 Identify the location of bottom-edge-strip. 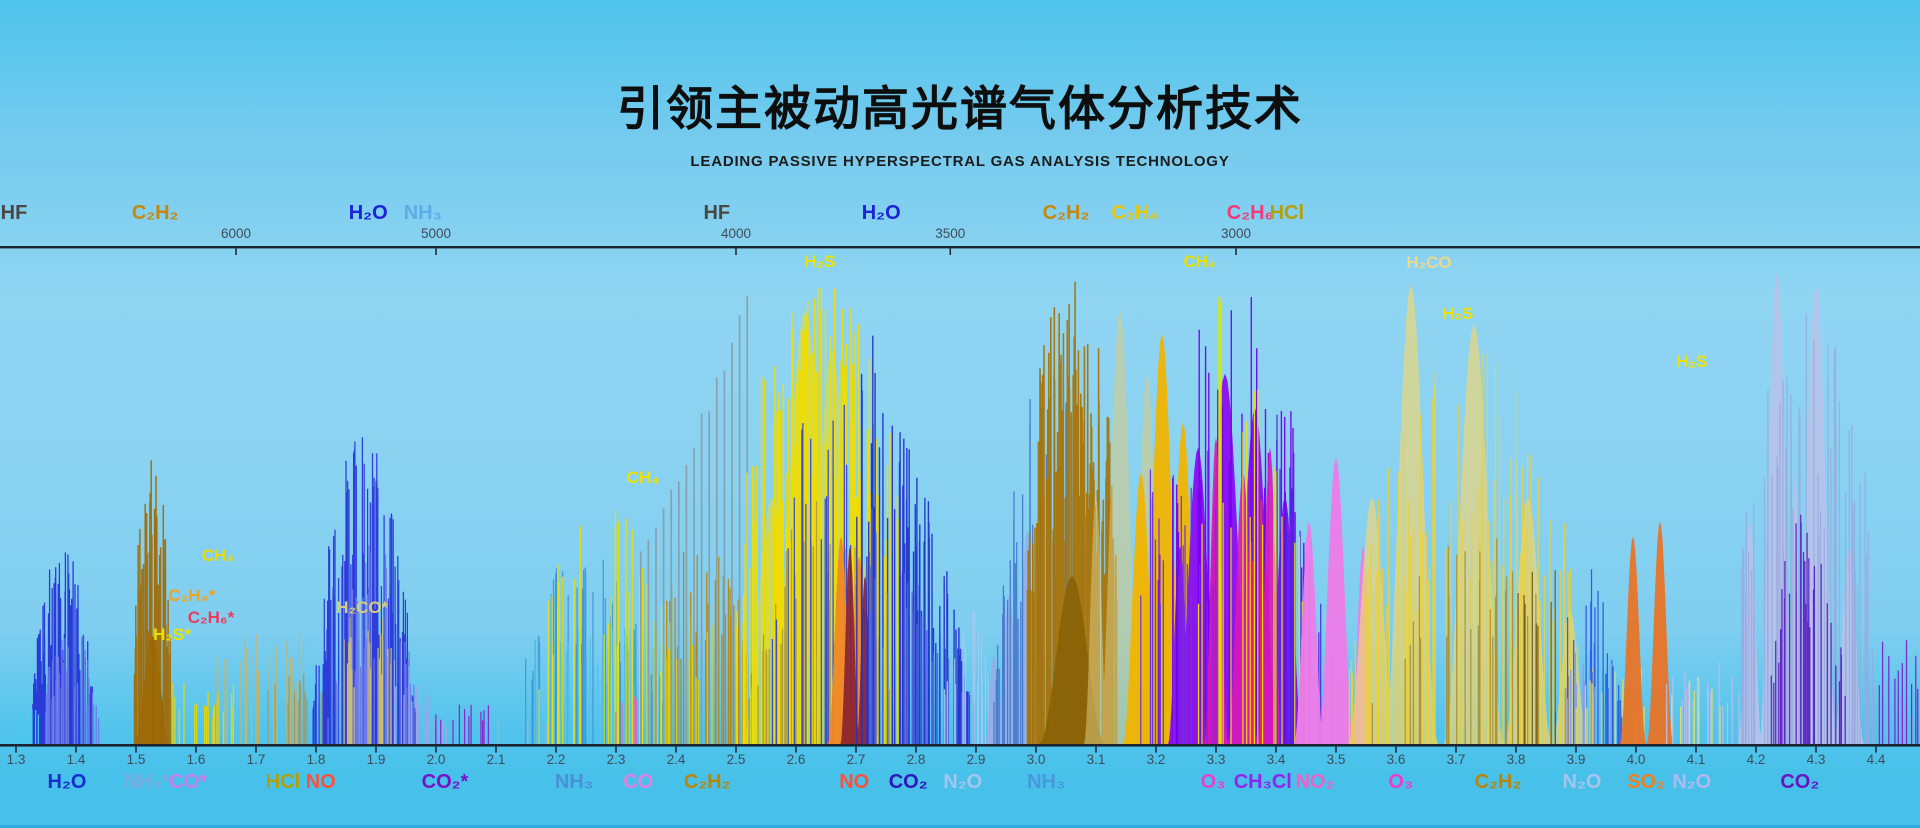
(960, 826).